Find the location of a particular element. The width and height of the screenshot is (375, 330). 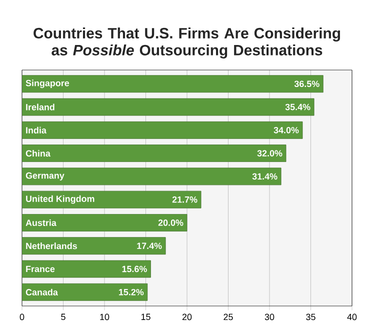

data-label: 32.0% is located at coordinates (269, 153).